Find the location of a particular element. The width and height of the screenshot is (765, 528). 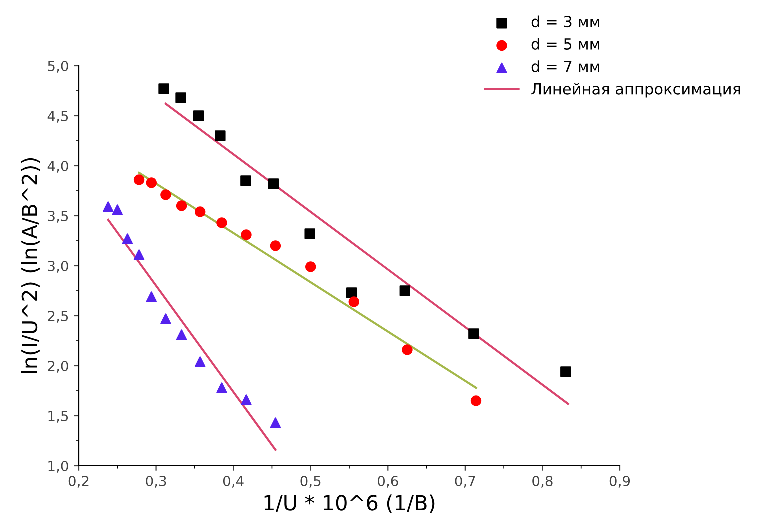

y-tick-label: 4,5 is located at coordinates (58, 117).